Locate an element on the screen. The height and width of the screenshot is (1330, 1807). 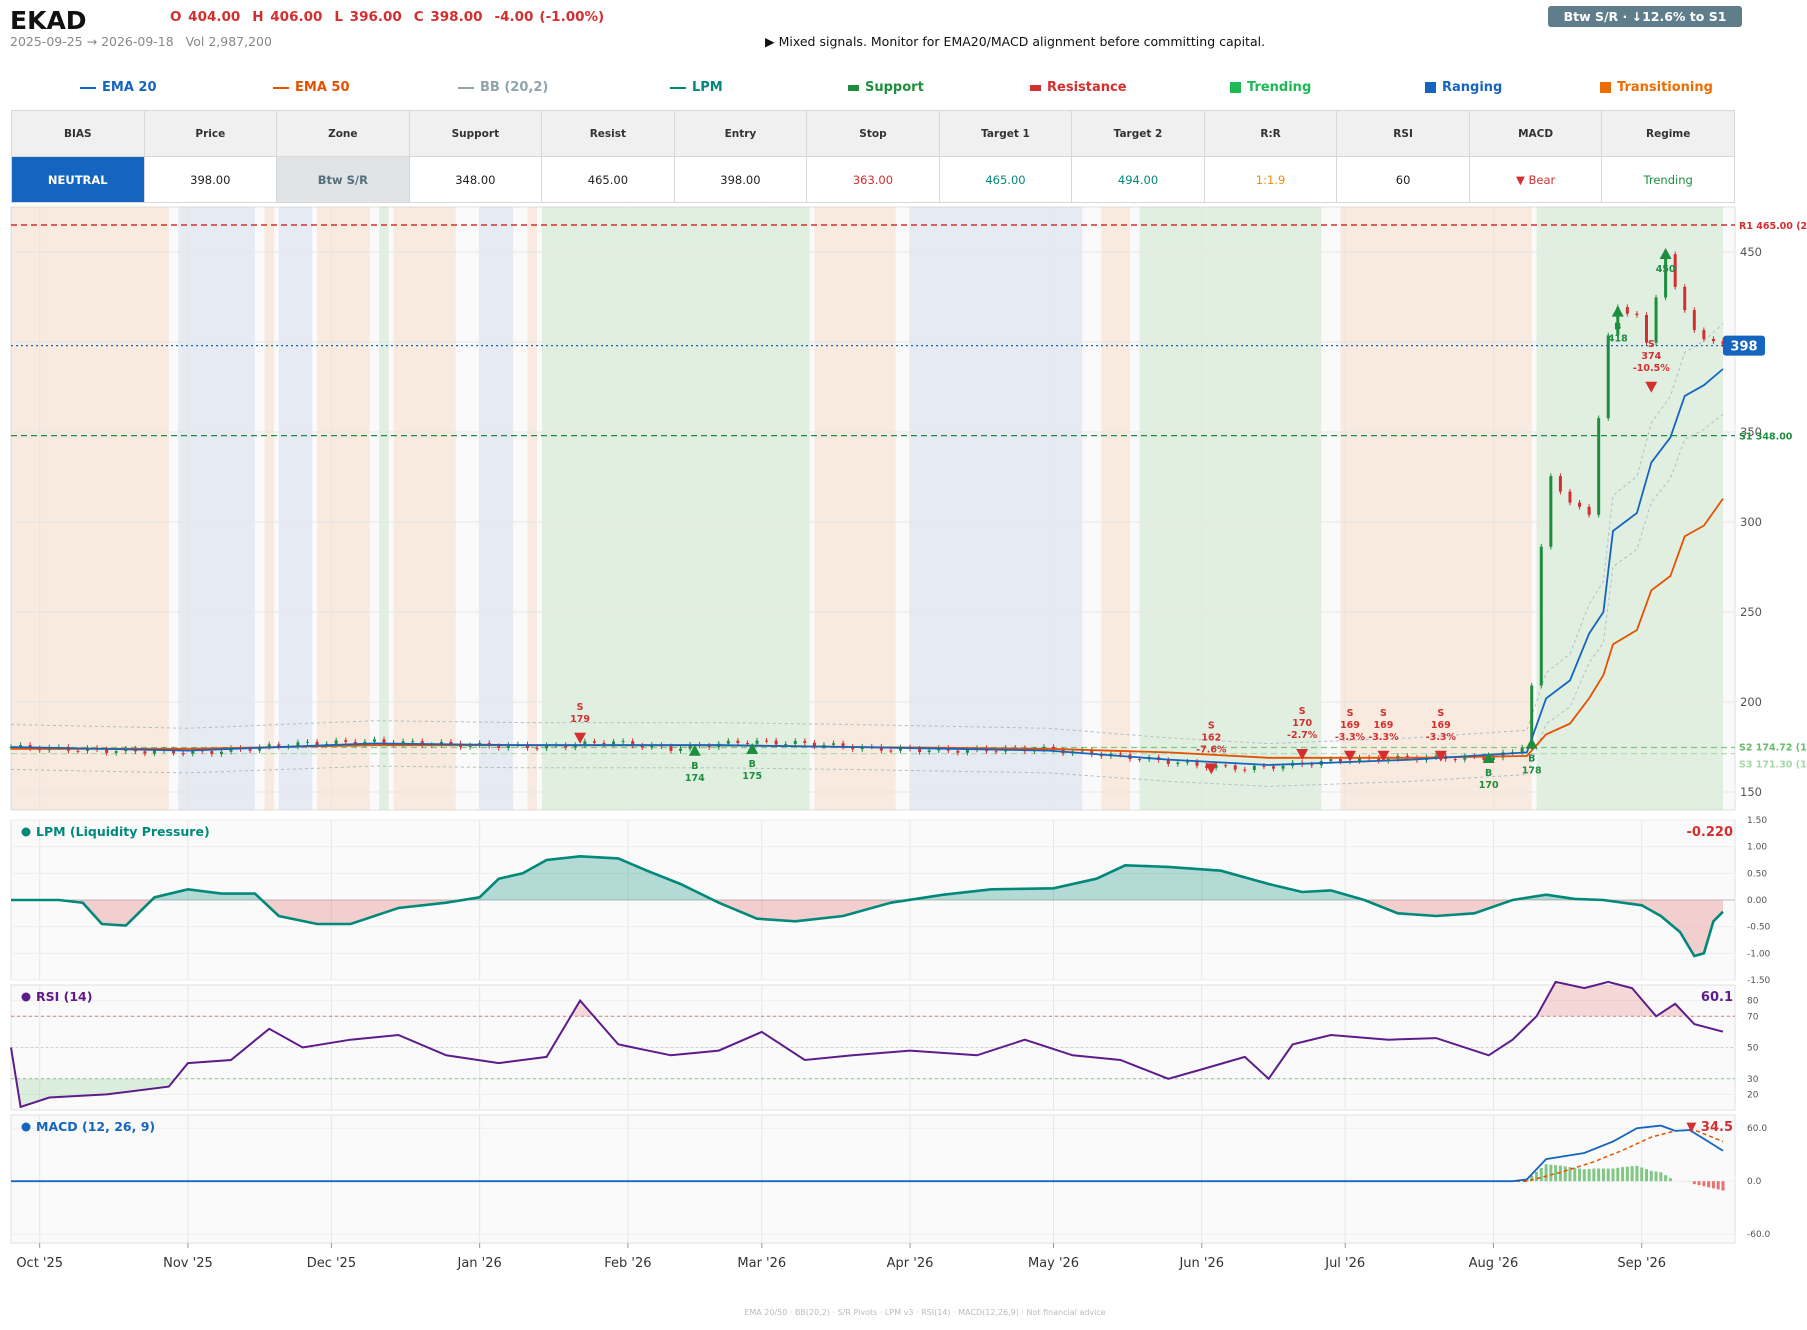
trade-marker-label: -3.3% is located at coordinates (1350, 737).